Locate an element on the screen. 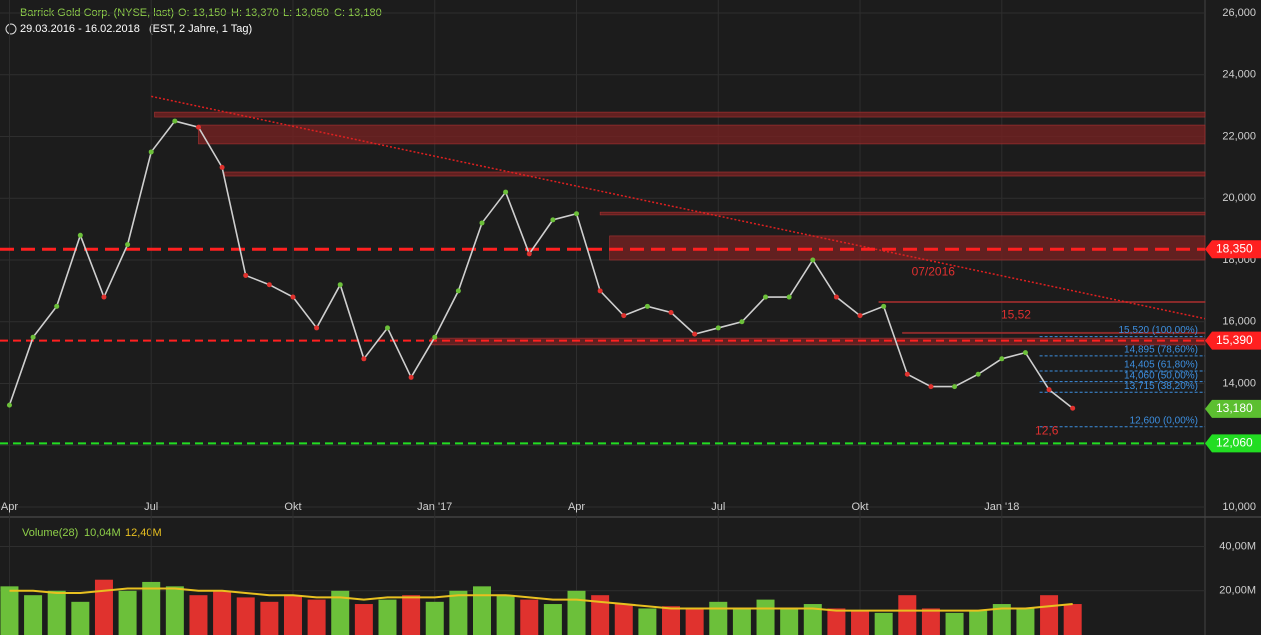 Image resolution: width=1261 pixels, height=635 pixels. y-tick-label: 10,000 is located at coordinates (1239, 507).